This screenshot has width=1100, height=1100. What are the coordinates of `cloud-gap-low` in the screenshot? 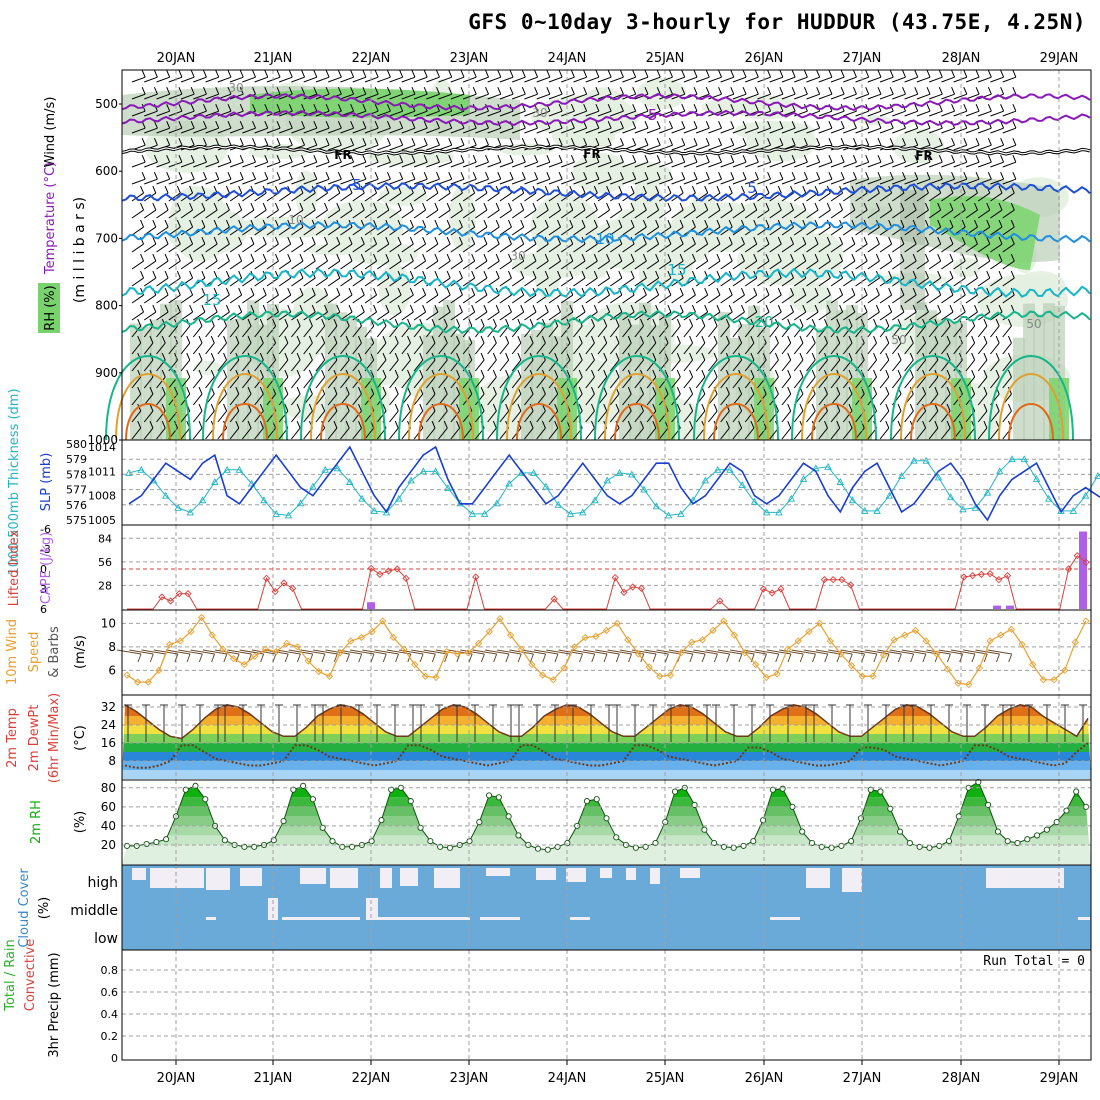 It's located at (211, 918).